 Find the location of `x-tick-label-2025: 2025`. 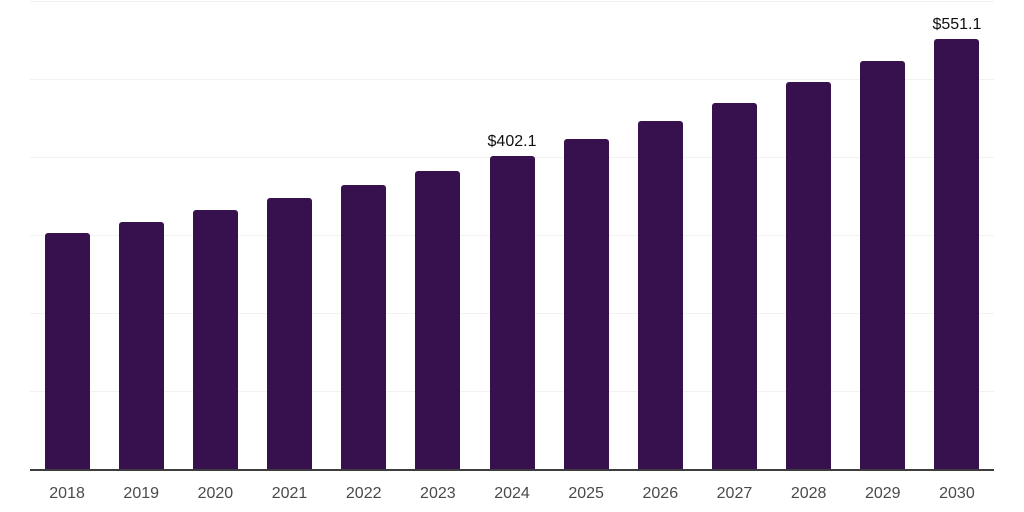

x-tick-label-2025: 2025 is located at coordinates (586, 493).